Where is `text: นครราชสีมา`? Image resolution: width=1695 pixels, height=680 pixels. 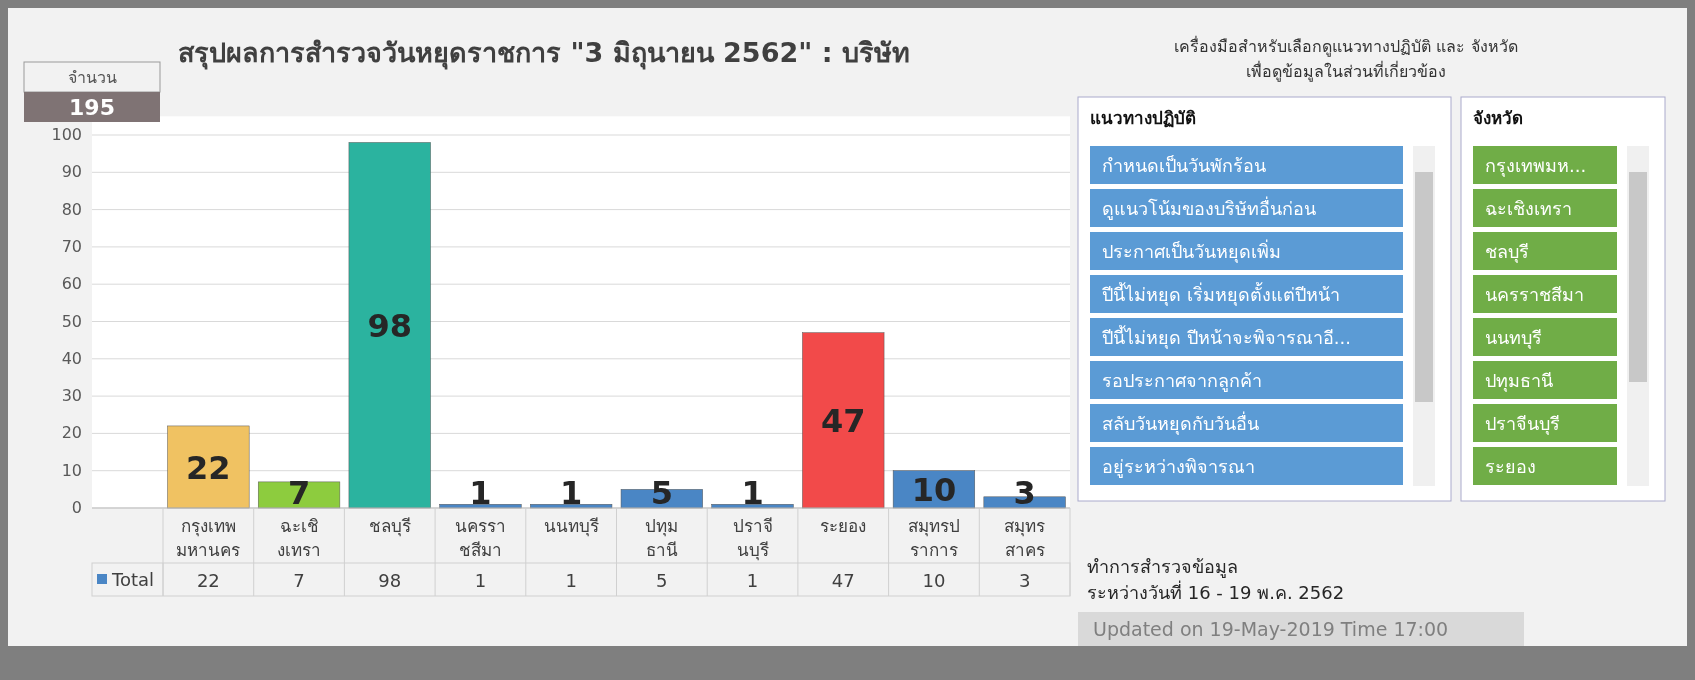 text: นครราชสีมา is located at coordinates (1534, 294).